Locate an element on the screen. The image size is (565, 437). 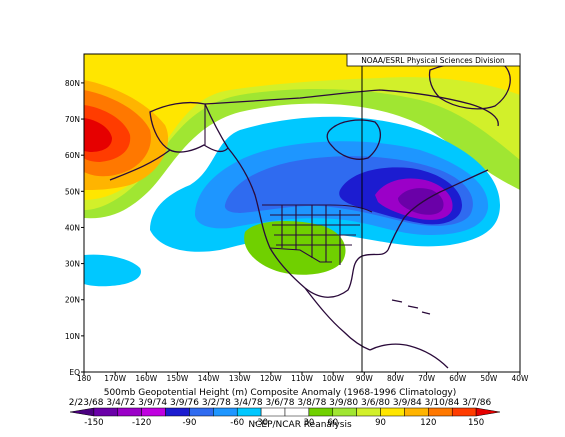
lat-tick-label: EQ is located at coordinates (74, 372).